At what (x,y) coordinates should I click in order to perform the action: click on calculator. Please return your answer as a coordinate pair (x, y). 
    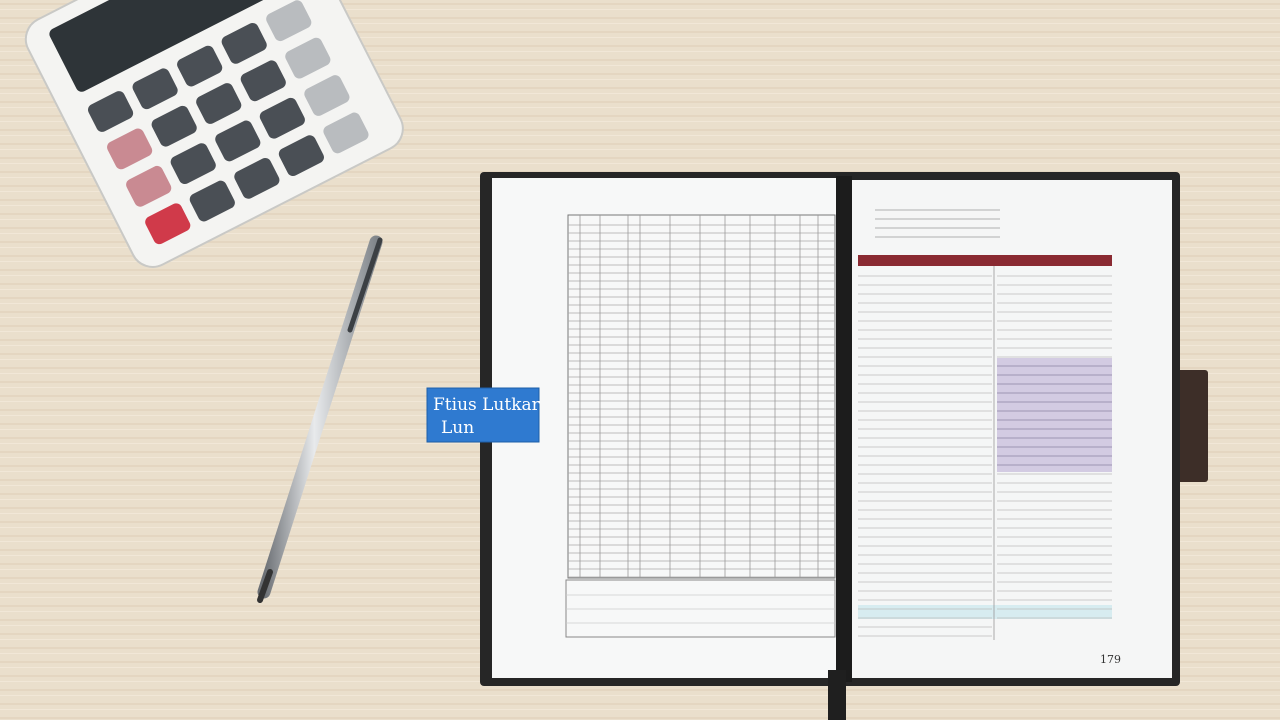
    Looking at the image, I should click on (214, 134).